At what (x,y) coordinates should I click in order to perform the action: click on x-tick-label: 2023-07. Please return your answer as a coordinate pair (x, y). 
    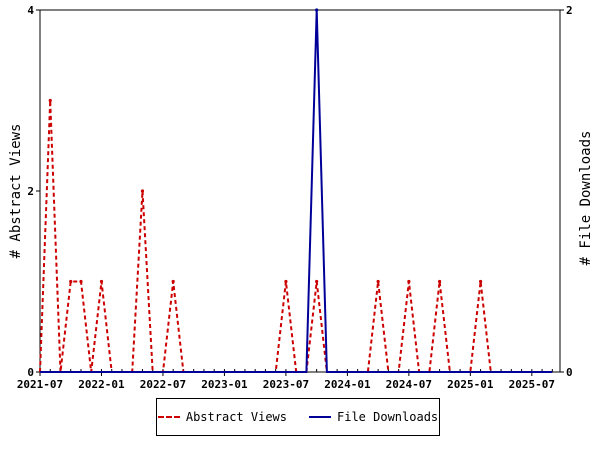
    Looking at the image, I should click on (286, 384).